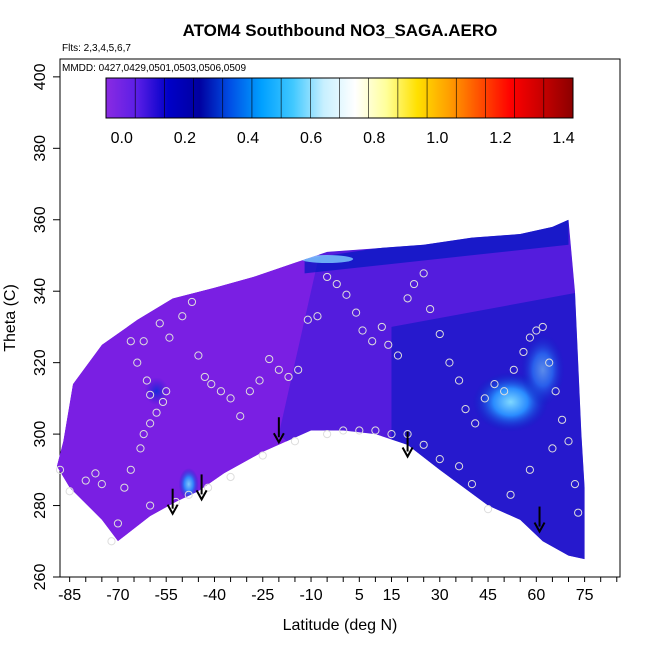 This screenshot has width=650, height=650. What do you see at coordinates (440, 595) in the screenshot?
I see `x-tick-label: 30` at bounding box center [440, 595].